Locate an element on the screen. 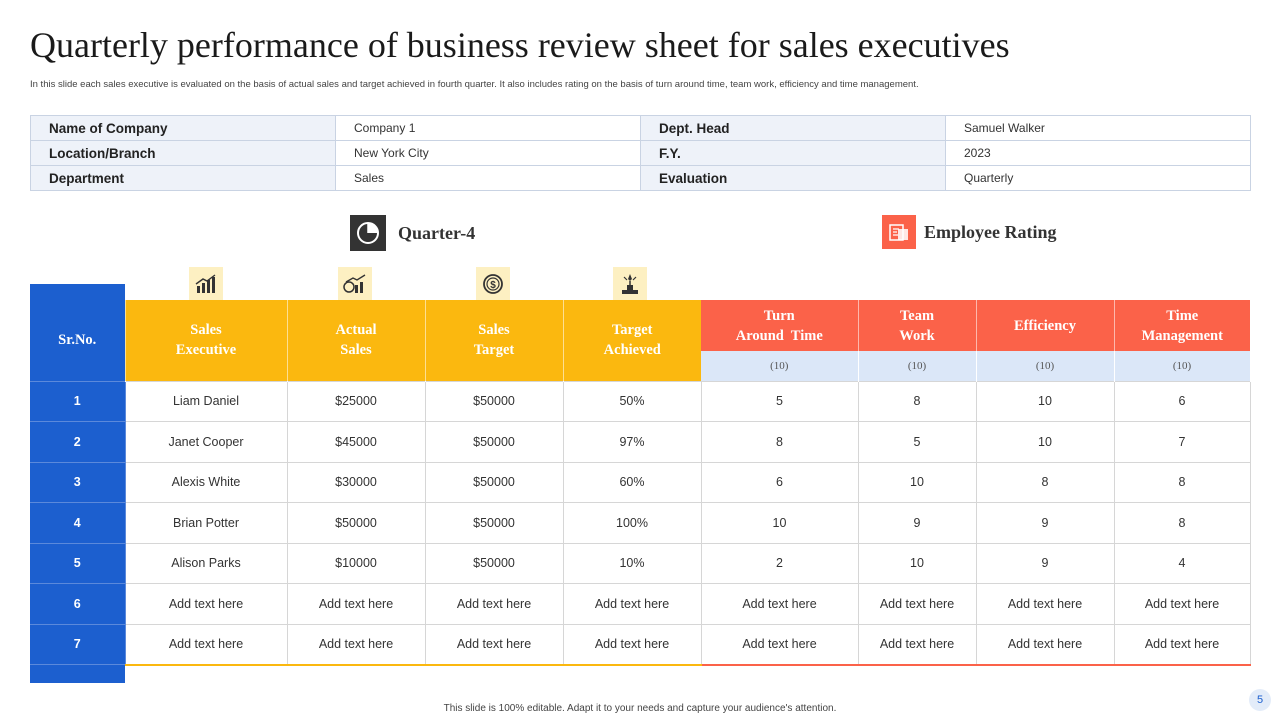  time-management-cell: 6 is located at coordinates (1182, 401).